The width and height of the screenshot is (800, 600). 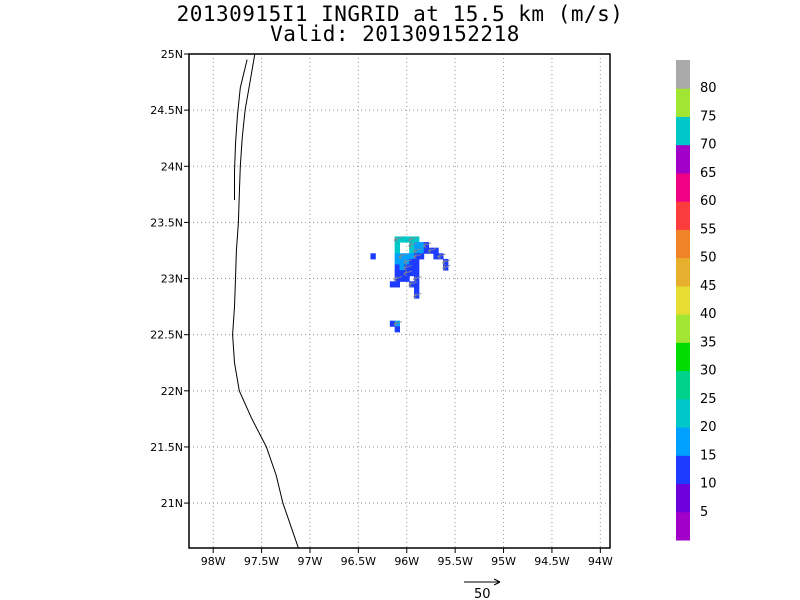 What do you see at coordinates (696, 300) in the screenshot?
I see `colorbar: 5 10 15 20 25 30 35 40 45 50 55 60 65 70 75 80` at bounding box center [696, 300].